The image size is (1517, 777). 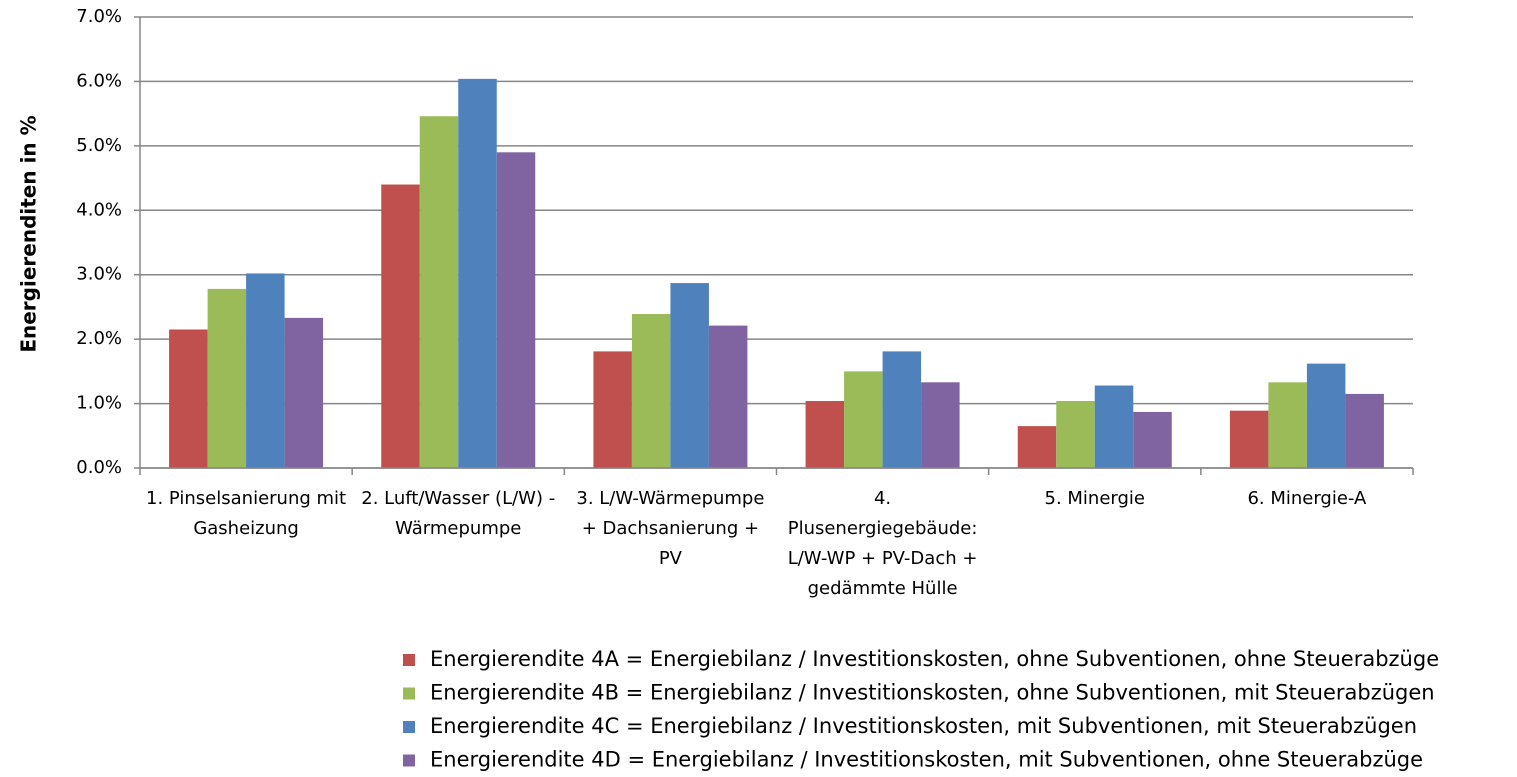 I want to click on x-tick-label: 1. Pinselsanierung mit Gasheizung, so click(x=246, y=513).